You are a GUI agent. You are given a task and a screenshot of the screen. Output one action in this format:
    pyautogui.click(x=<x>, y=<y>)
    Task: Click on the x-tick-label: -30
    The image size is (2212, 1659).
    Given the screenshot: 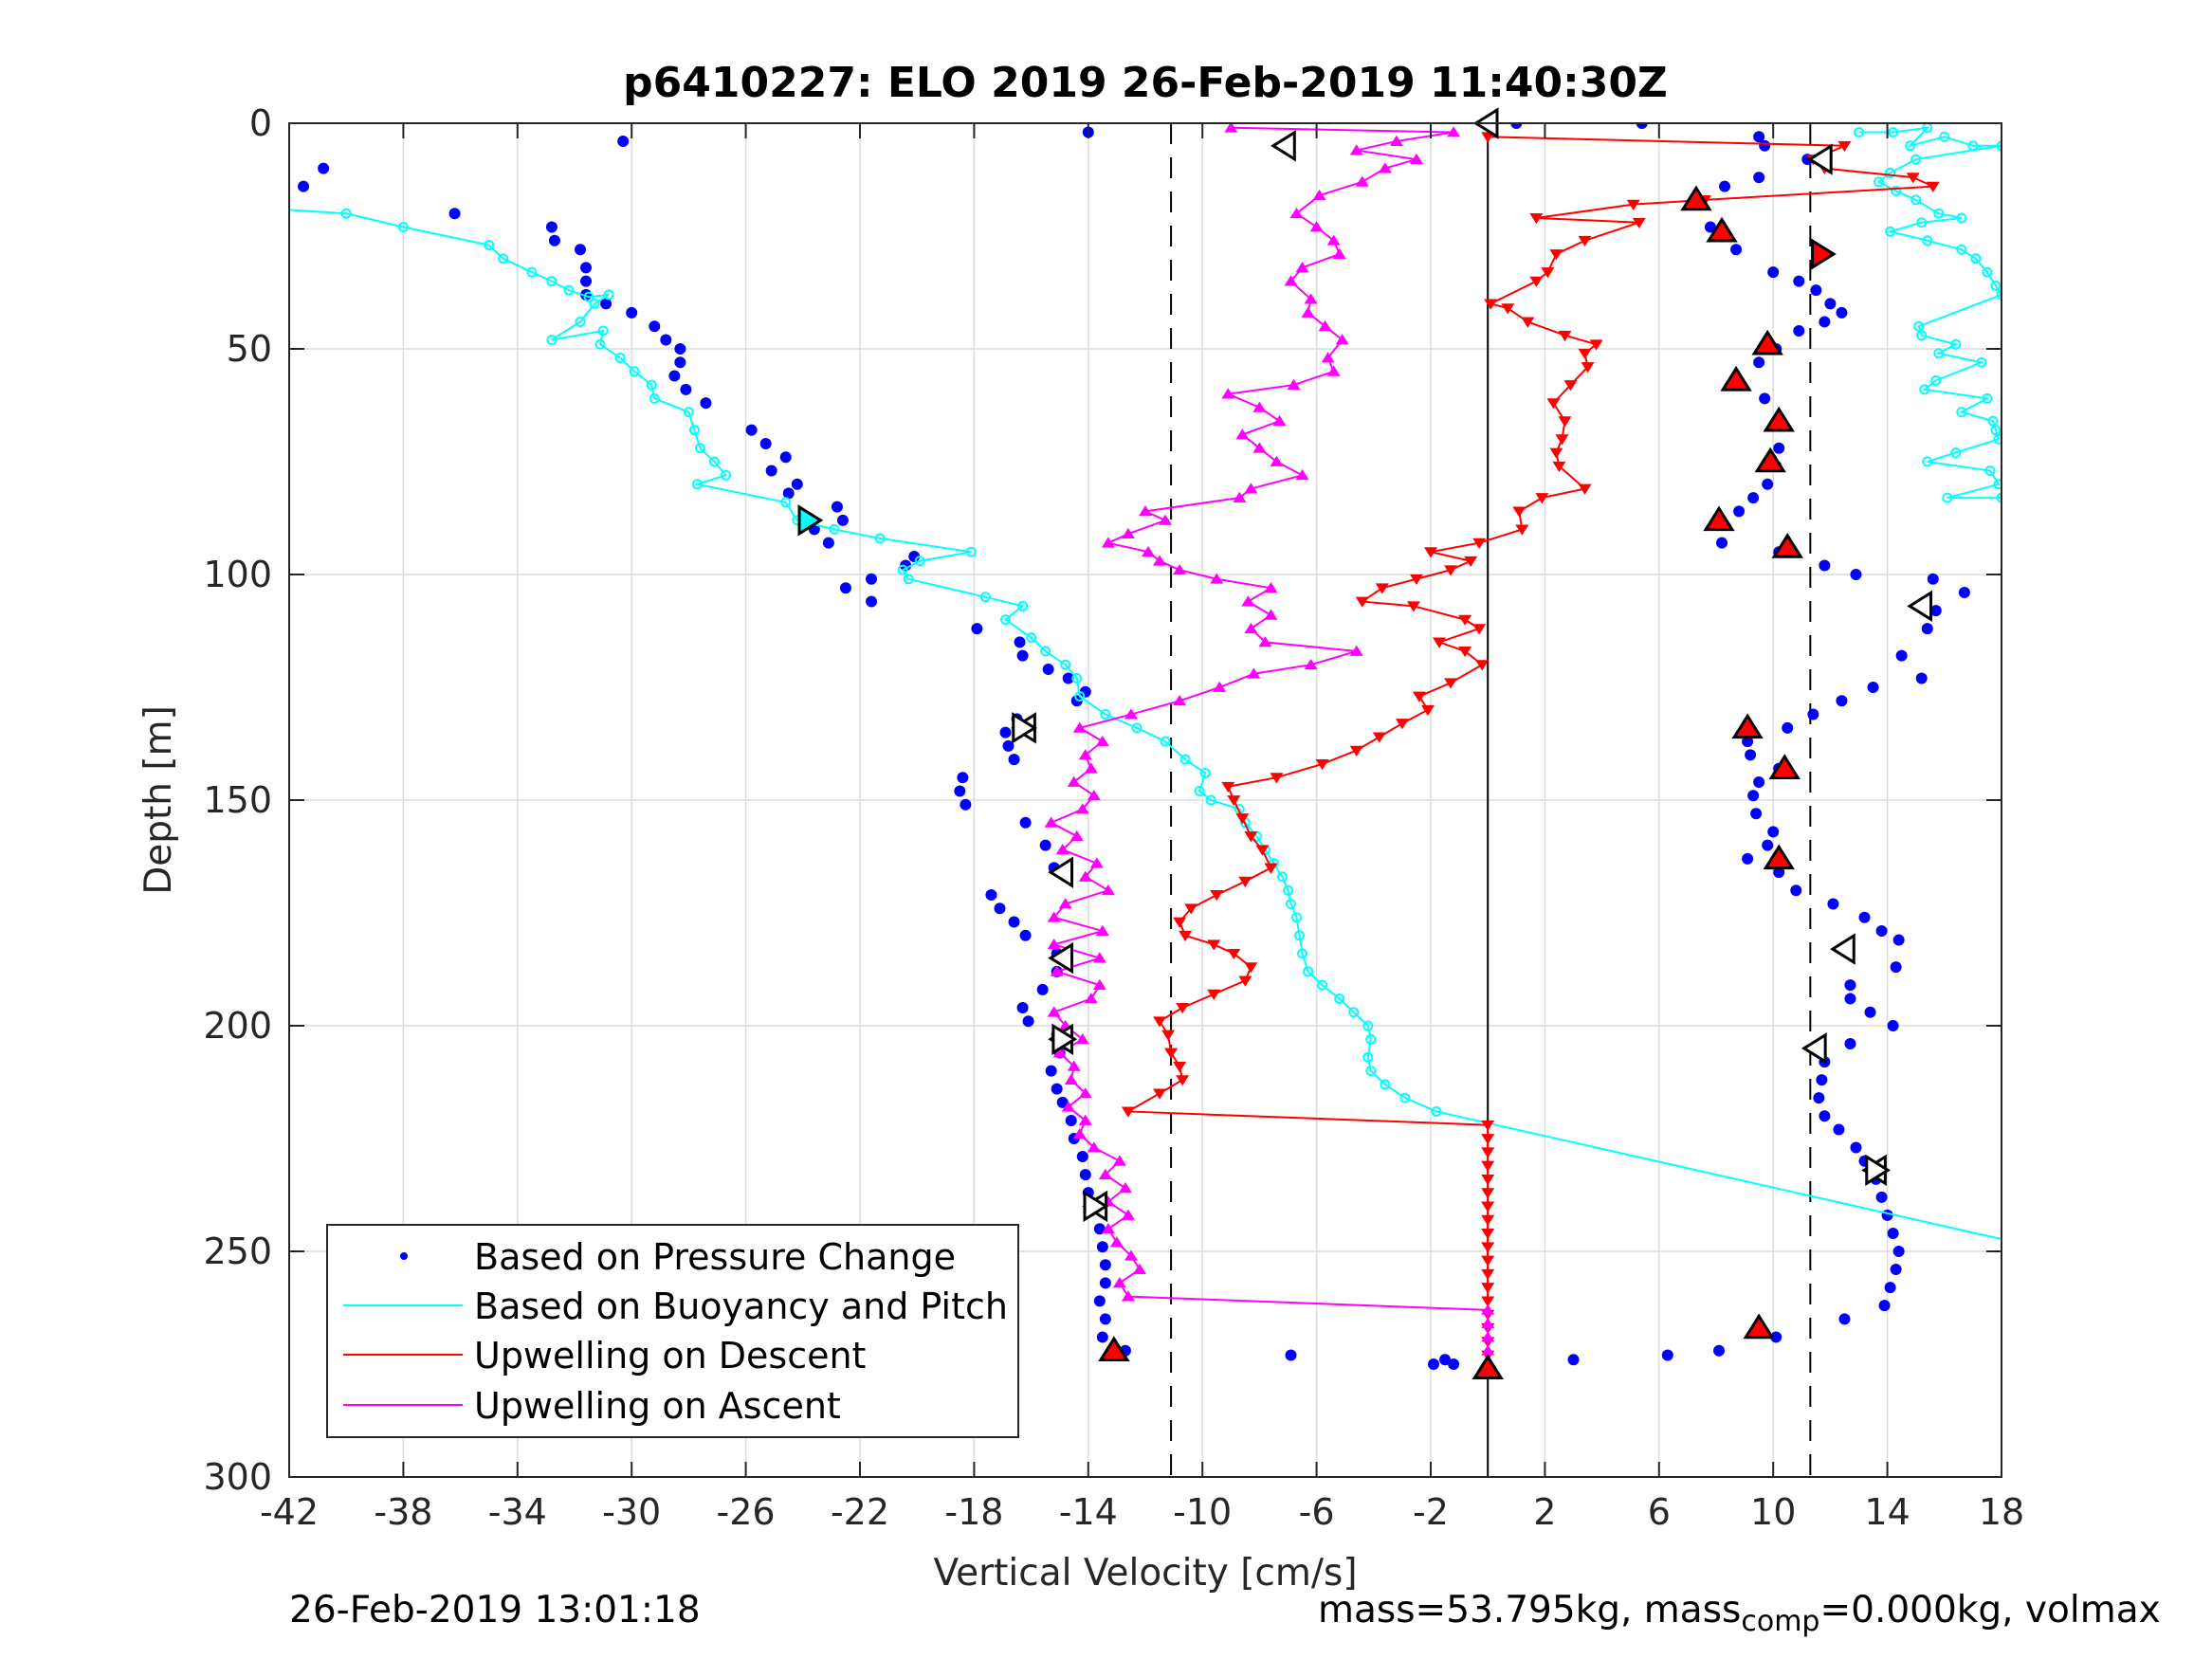 What is the action you would take?
    pyautogui.click(x=631, y=1512)
    